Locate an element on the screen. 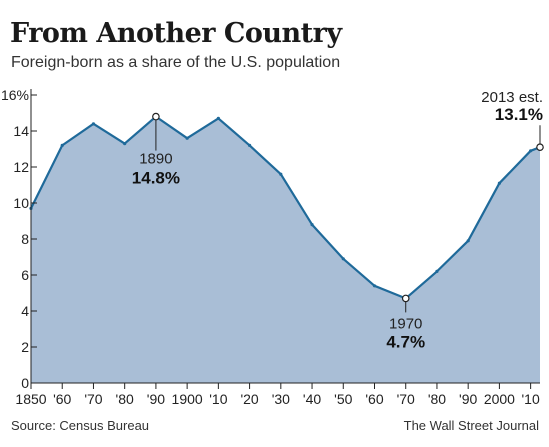 The image size is (549, 447). y-tick-label: 14 is located at coordinates (21, 131).